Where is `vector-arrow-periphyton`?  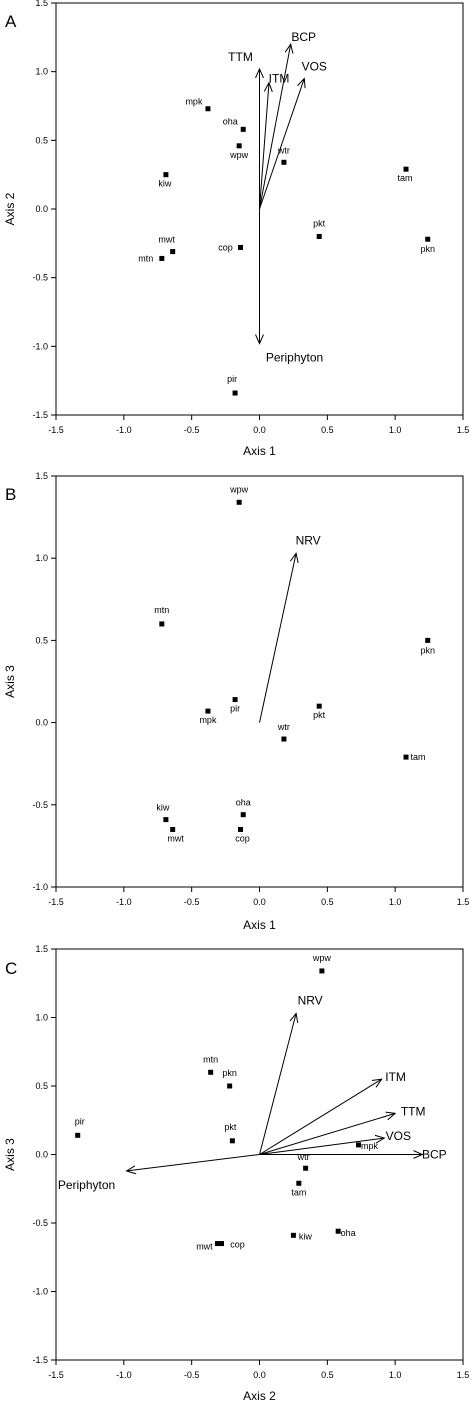
vector-arrow-periphyton is located at coordinates (193, 1162).